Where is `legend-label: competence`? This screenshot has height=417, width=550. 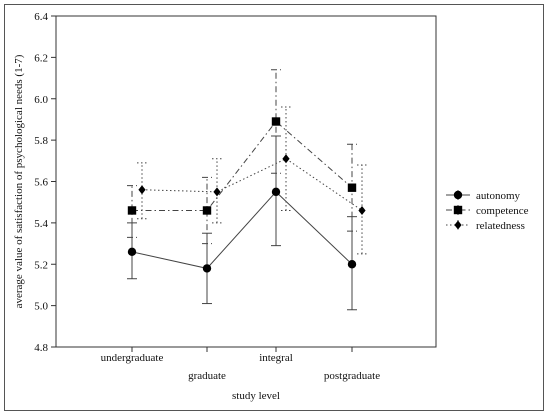
legend-label: competence is located at coordinates (502, 211).